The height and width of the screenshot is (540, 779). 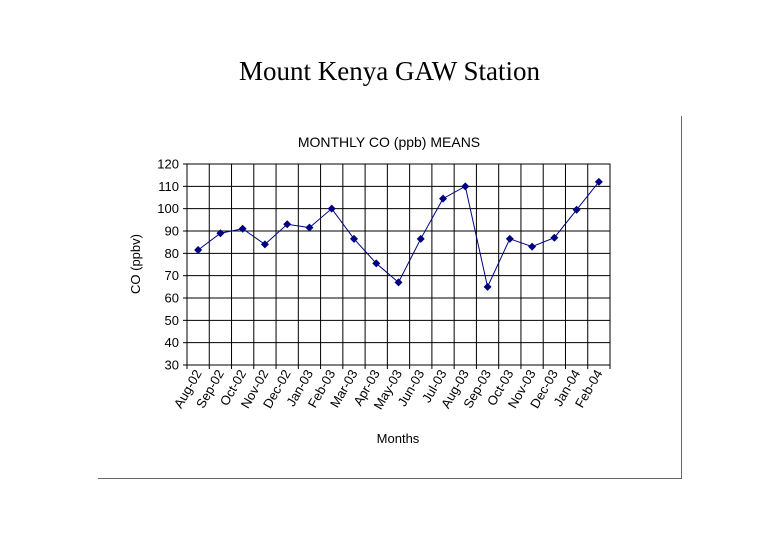 What do you see at coordinates (172, 342) in the screenshot?
I see `y-tick-label: 40` at bounding box center [172, 342].